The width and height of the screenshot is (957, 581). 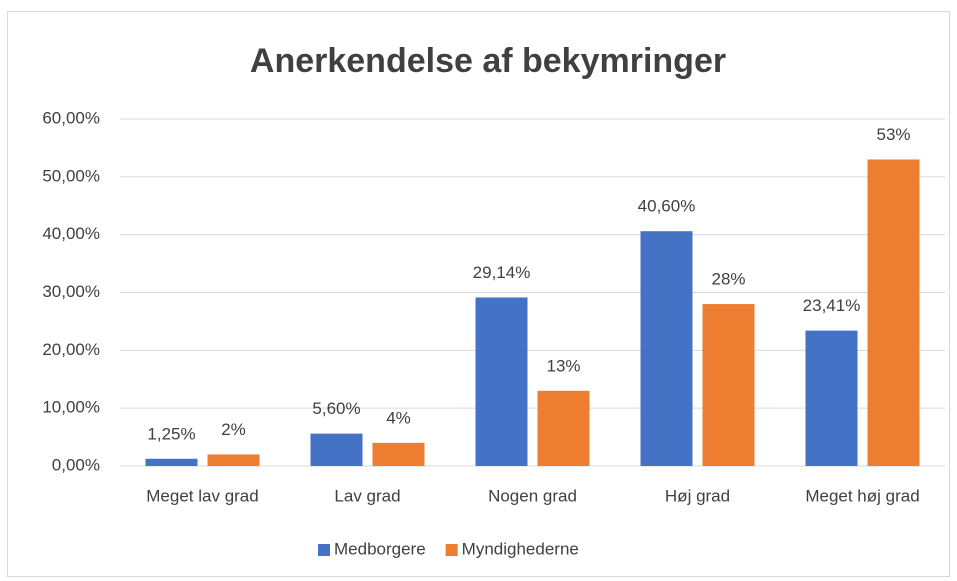 What do you see at coordinates (202, 495) in the screenshot?
I see `x-tick-label: Meget lav grad` at bounding box center [202, 495].